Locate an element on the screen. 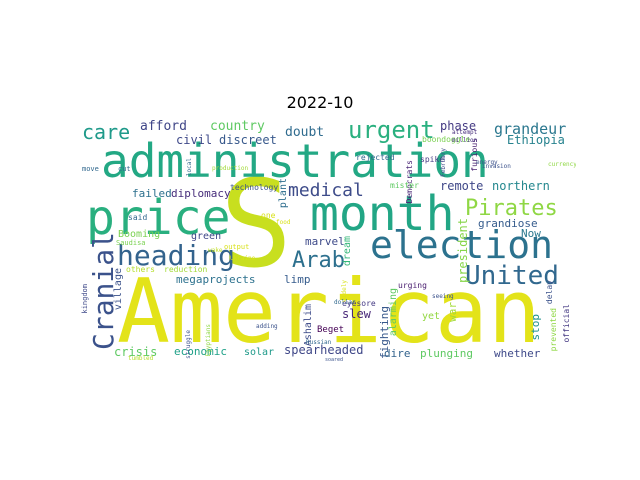 Image resolution: width=640 pixels, height=480 pixels. word: green is located at coordinates (206, 236).